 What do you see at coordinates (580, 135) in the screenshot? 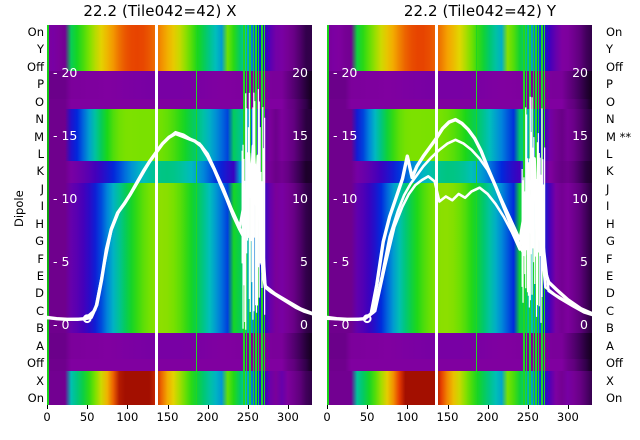
I see `inner-tick-label: 15` at bounding box center [580, 135].